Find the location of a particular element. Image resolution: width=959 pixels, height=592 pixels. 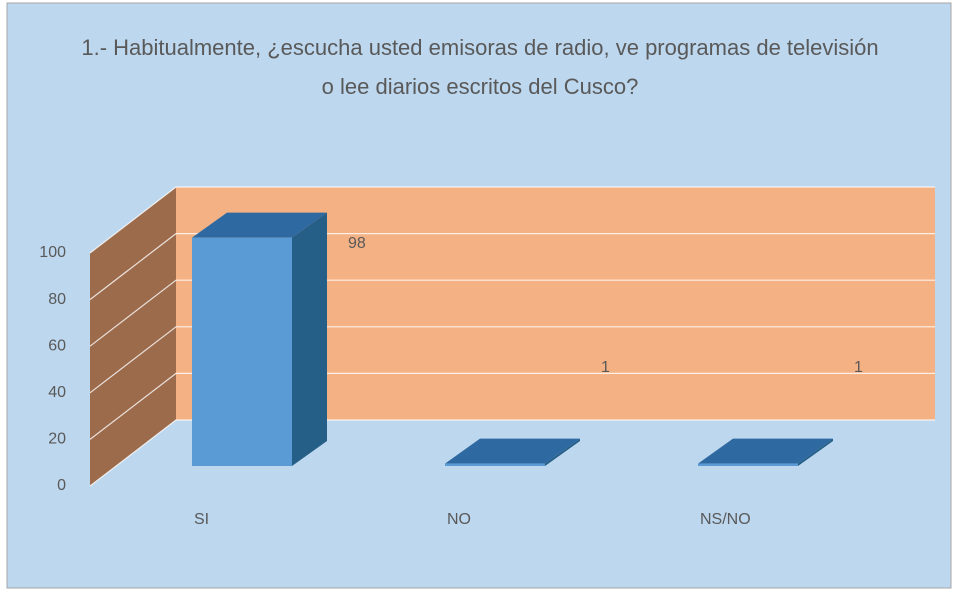

y-tick-label: 60 is located at coordinates (57, 345).